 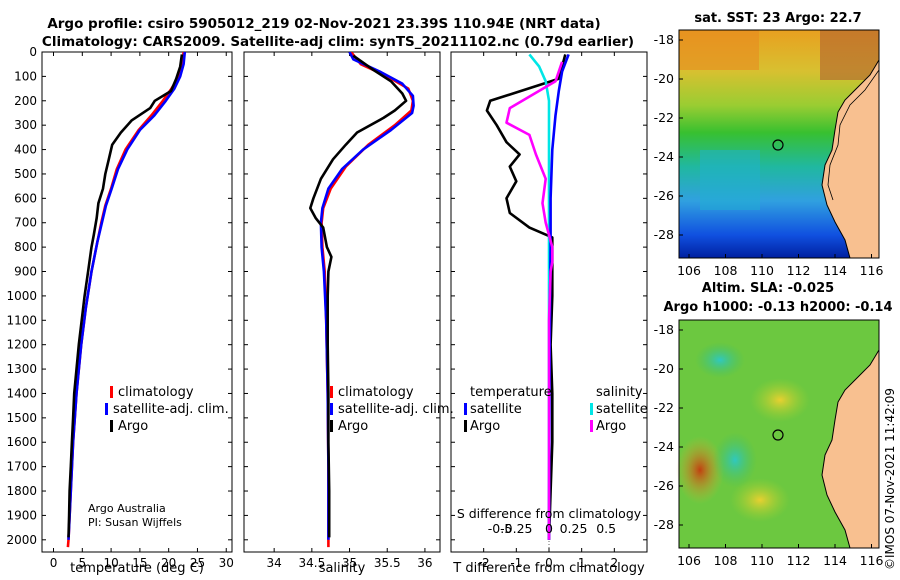 I want to click on x-tick-label: 20, so click(x=168, y=563).